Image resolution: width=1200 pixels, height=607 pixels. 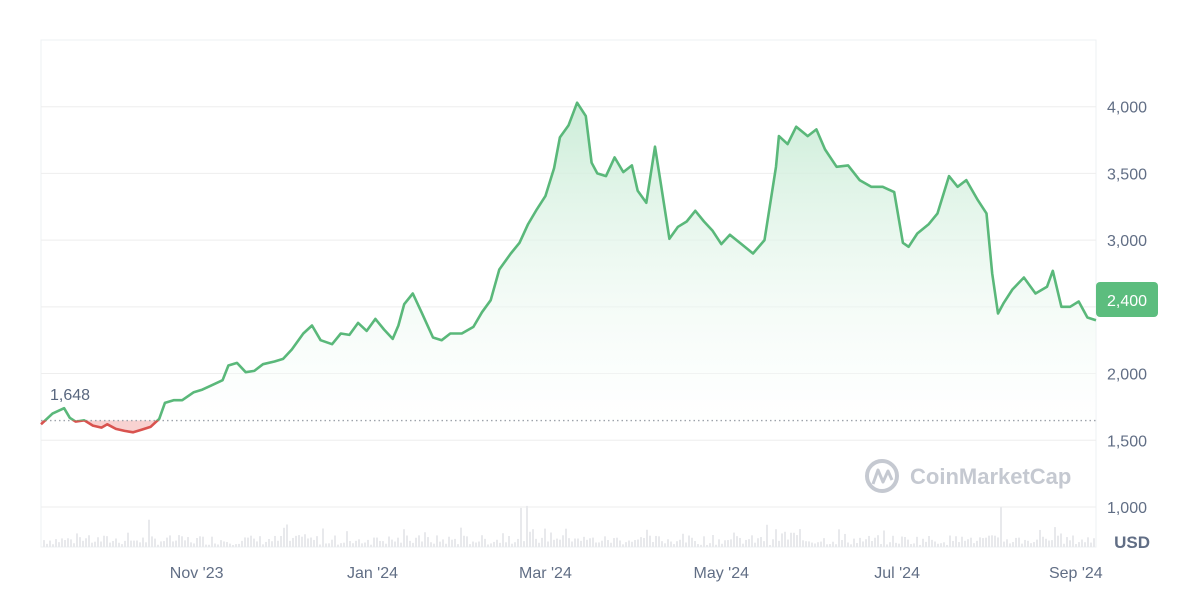 What do you see at coordinates (1127, 375) in the screenshot?
I see `y-tick-label: 2,000` at bounding box center [1127, 375].